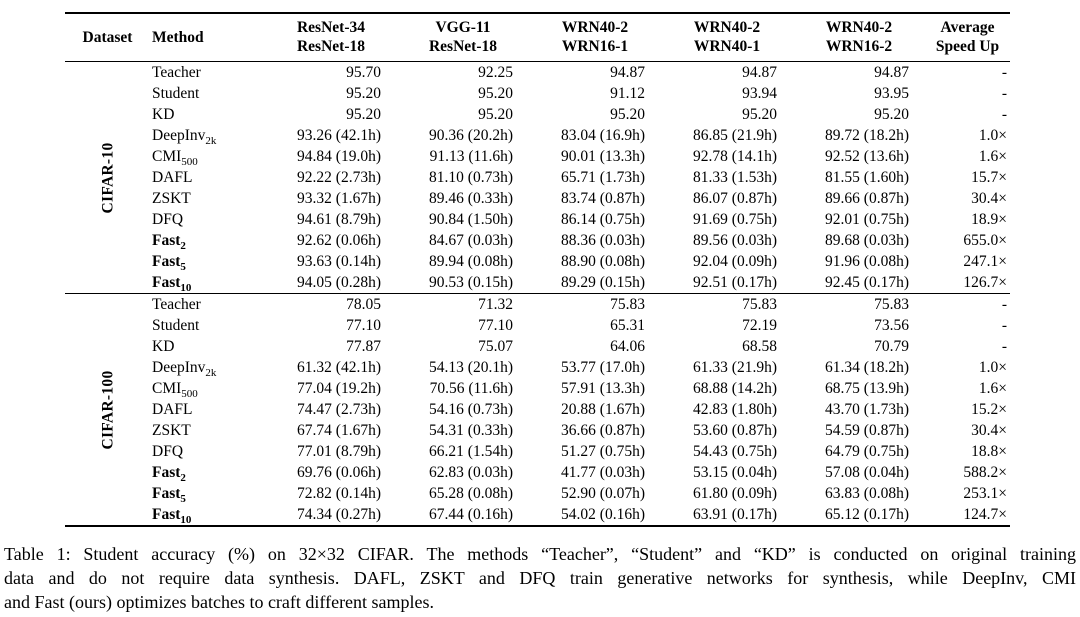  Describe the element at coordinates (891, 325) in the screenshot. I see `accuracy-value: 73.56` at that location.